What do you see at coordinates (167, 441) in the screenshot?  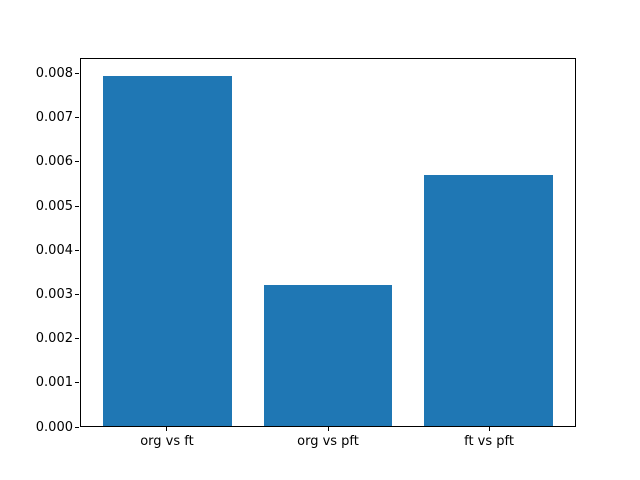 I see `x-tick-label: org vs ft` at bounding box center [167, 441].